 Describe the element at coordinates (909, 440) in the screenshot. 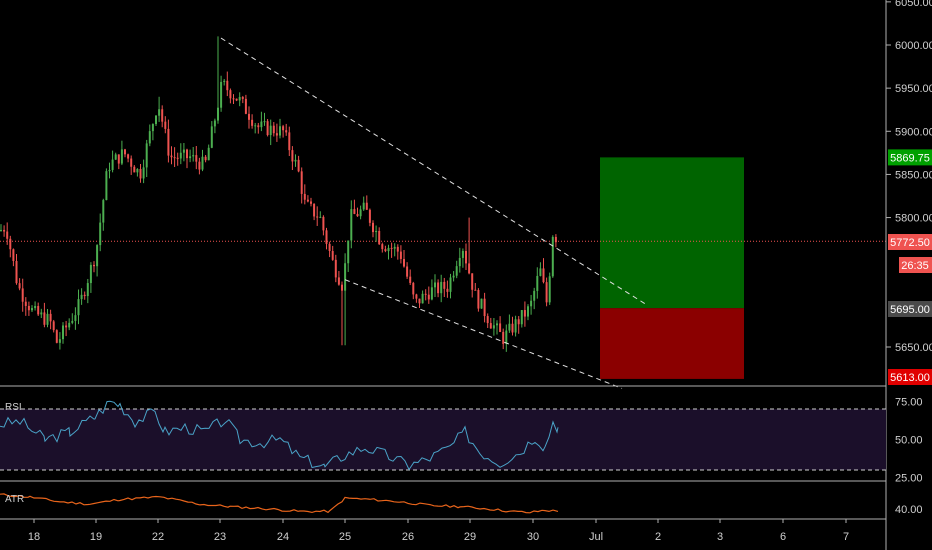

I see `rsi-axis: 75.00 50.00 25.00` at that location.